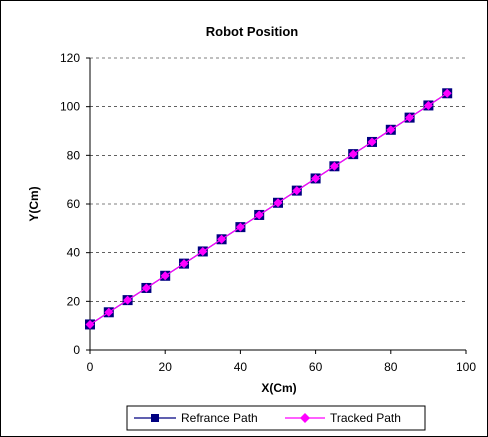  I want to click on legend: Refrance Path Tracked Path, so click(276, 418).